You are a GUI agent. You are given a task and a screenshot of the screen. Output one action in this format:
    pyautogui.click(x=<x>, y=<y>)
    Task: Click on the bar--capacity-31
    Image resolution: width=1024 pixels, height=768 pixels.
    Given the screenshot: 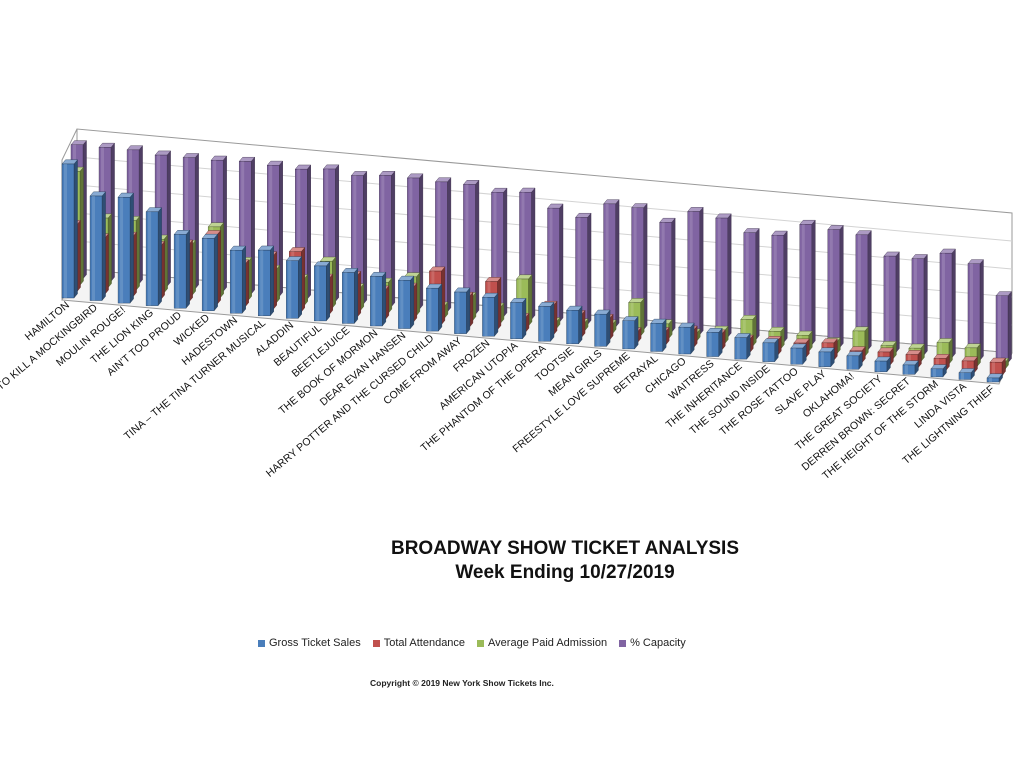 What is the action you would take?
    pyautogui.click(x=947, y=303)
    